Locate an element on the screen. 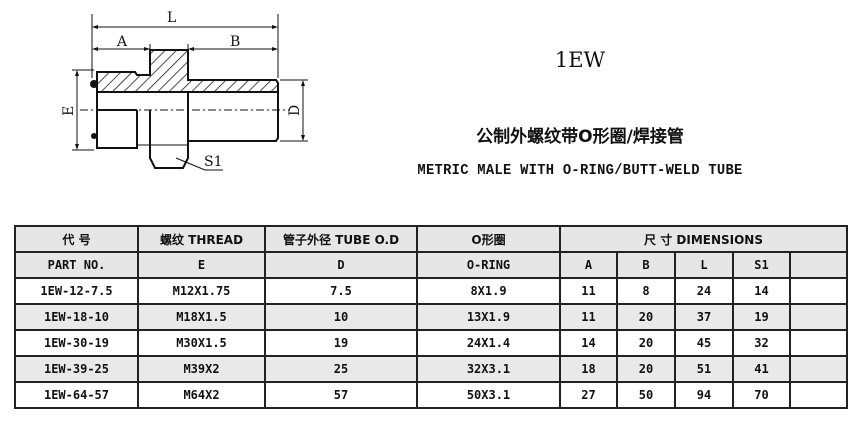 This screenshot has width=866, height=430. title-english: METRIC MALE WITH O-RING/BUTT-WELD TUBE is located at coordinates (580, 170).